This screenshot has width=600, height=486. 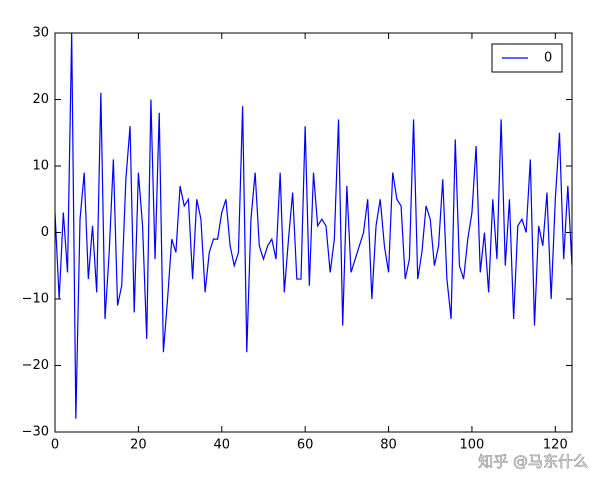 I want to click on y-tick-label: −10, so click(x=35, y=299).